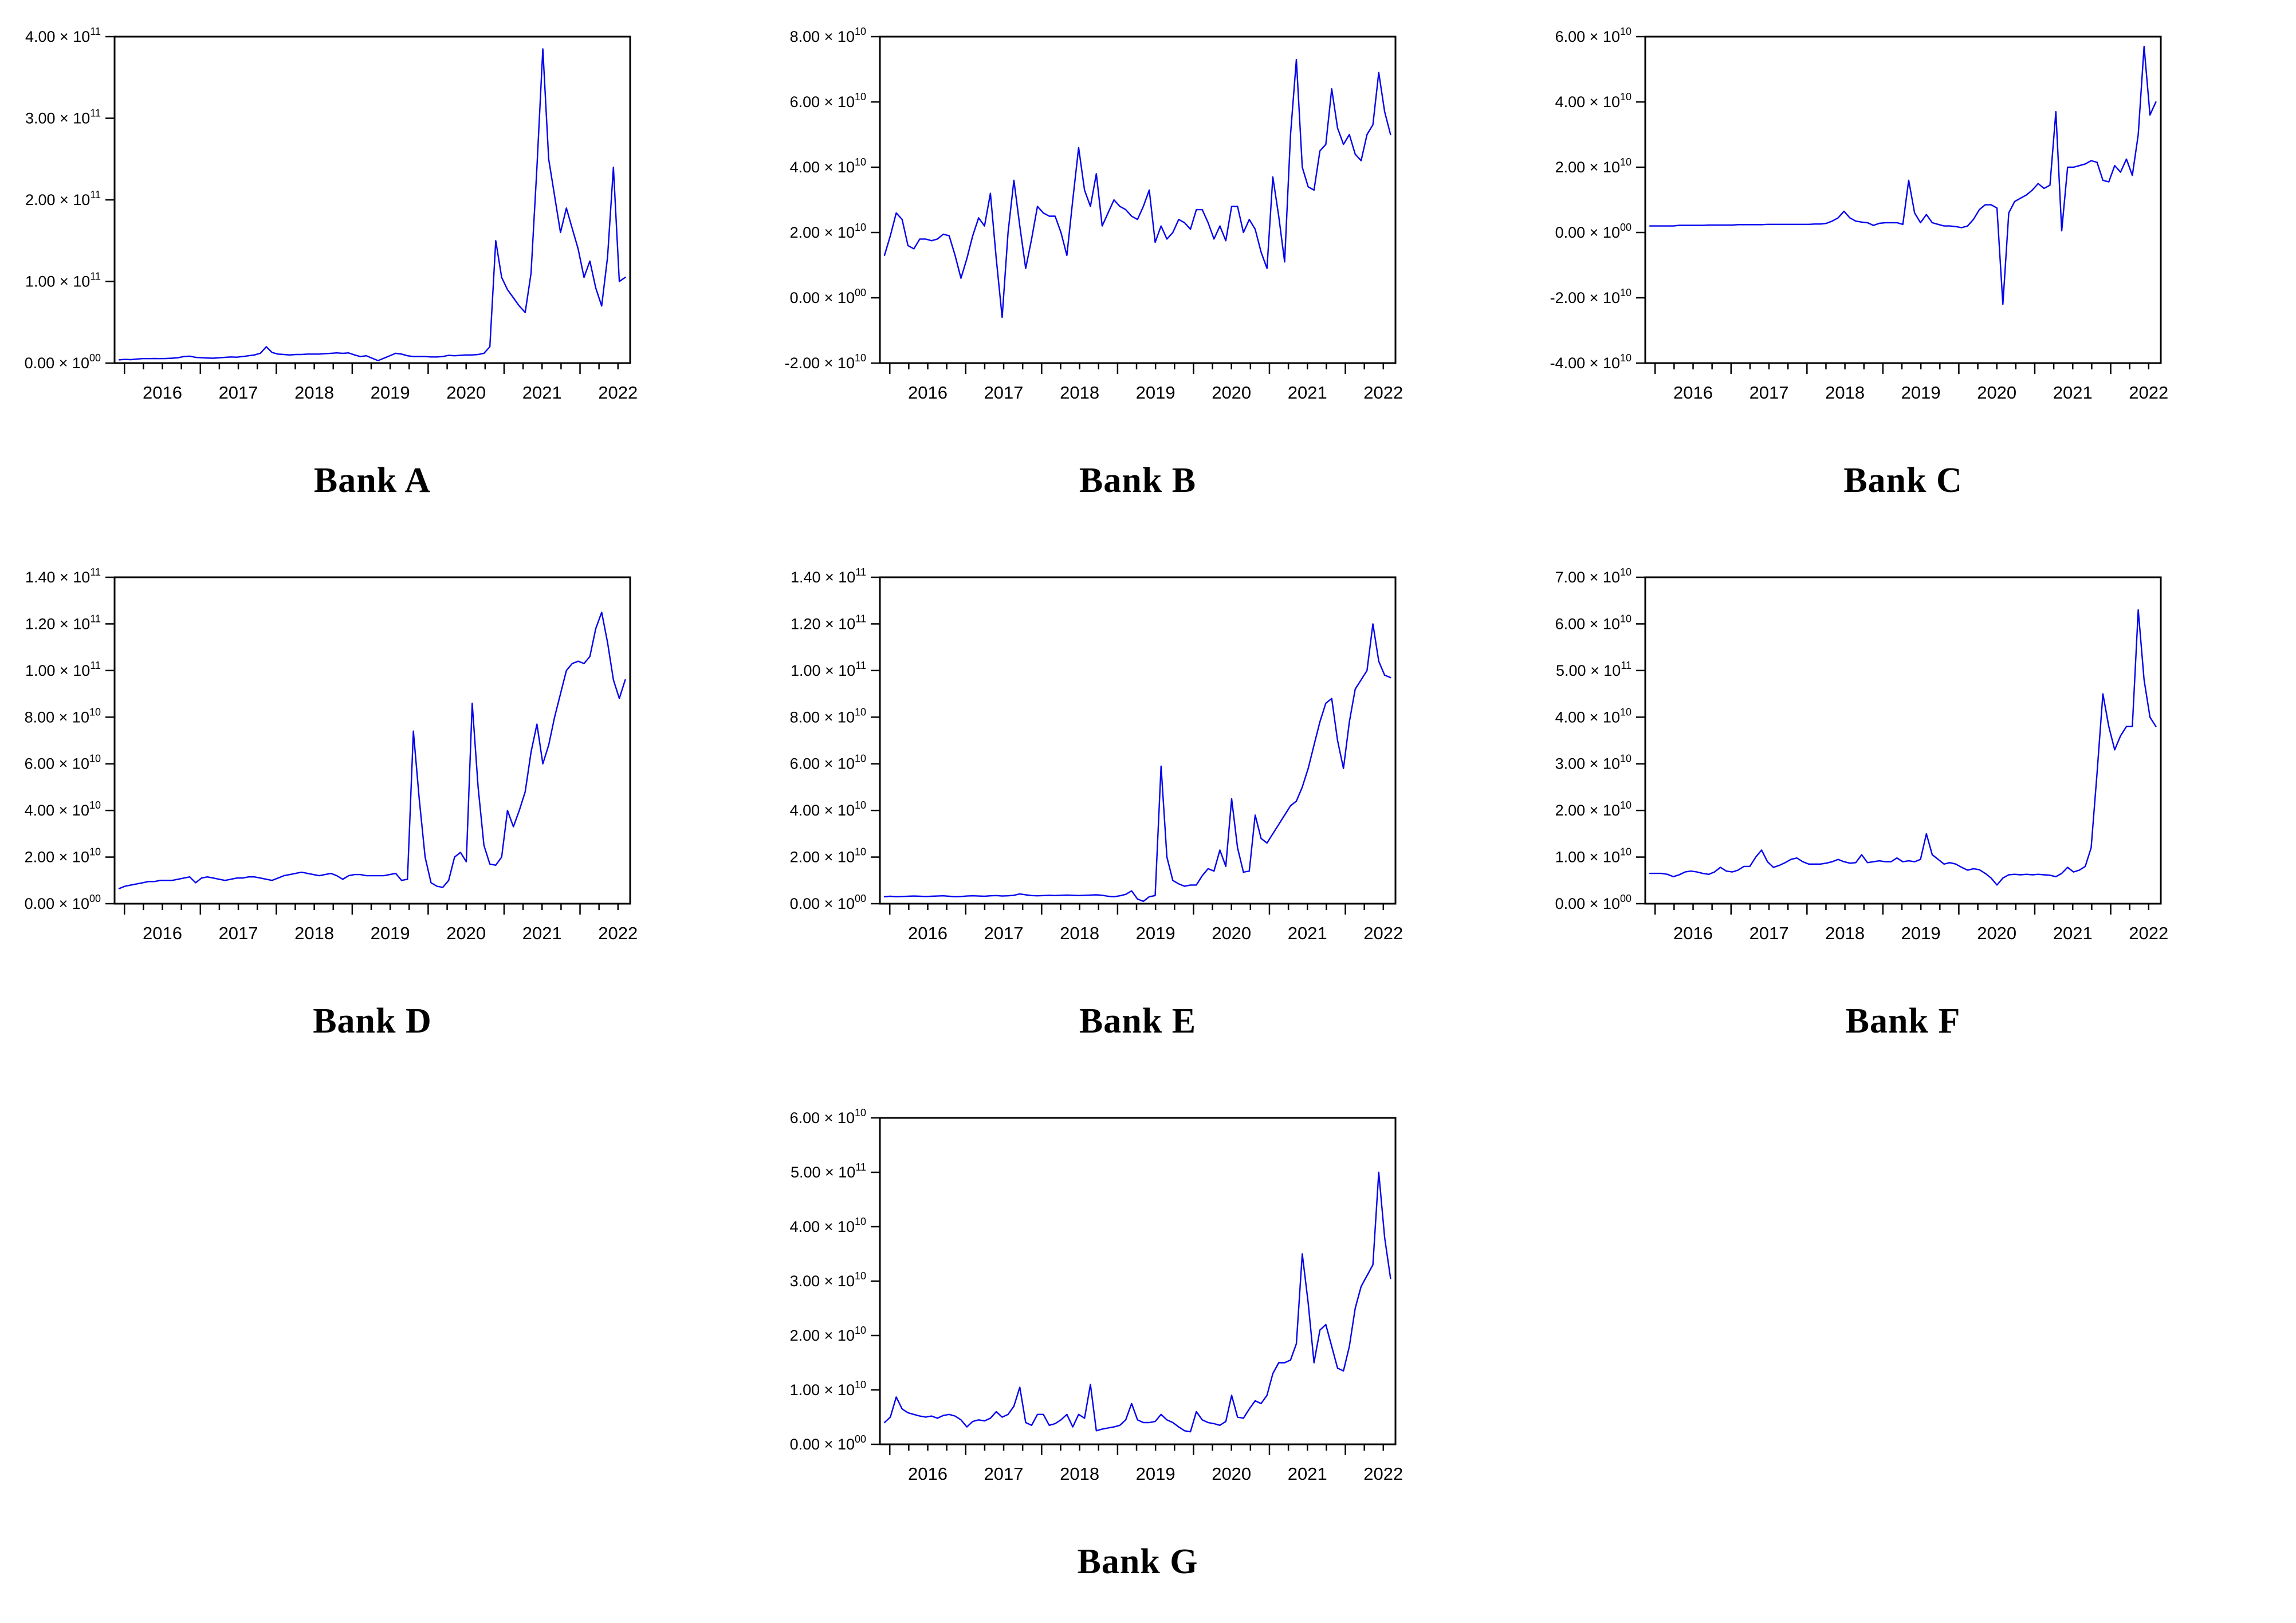  What do you see at coordinates (63, 198) in the screenshot?
I see `svg-text: 2.00 × 10¹¹` at bounding box center [63, 198].